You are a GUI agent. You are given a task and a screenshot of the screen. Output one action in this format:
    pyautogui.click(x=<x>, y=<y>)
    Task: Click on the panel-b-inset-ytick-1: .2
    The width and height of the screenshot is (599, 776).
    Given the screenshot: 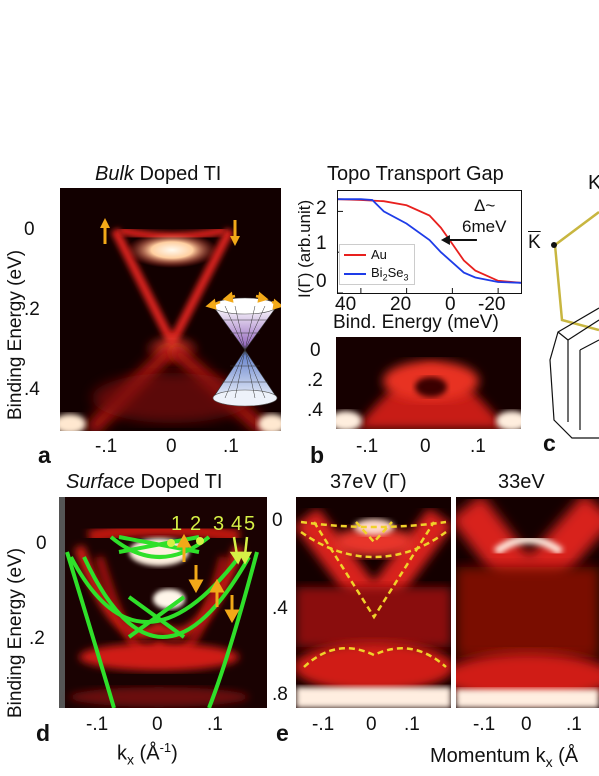 What is the action you would take?
    pyautogui.click(x=315, y=380)
    